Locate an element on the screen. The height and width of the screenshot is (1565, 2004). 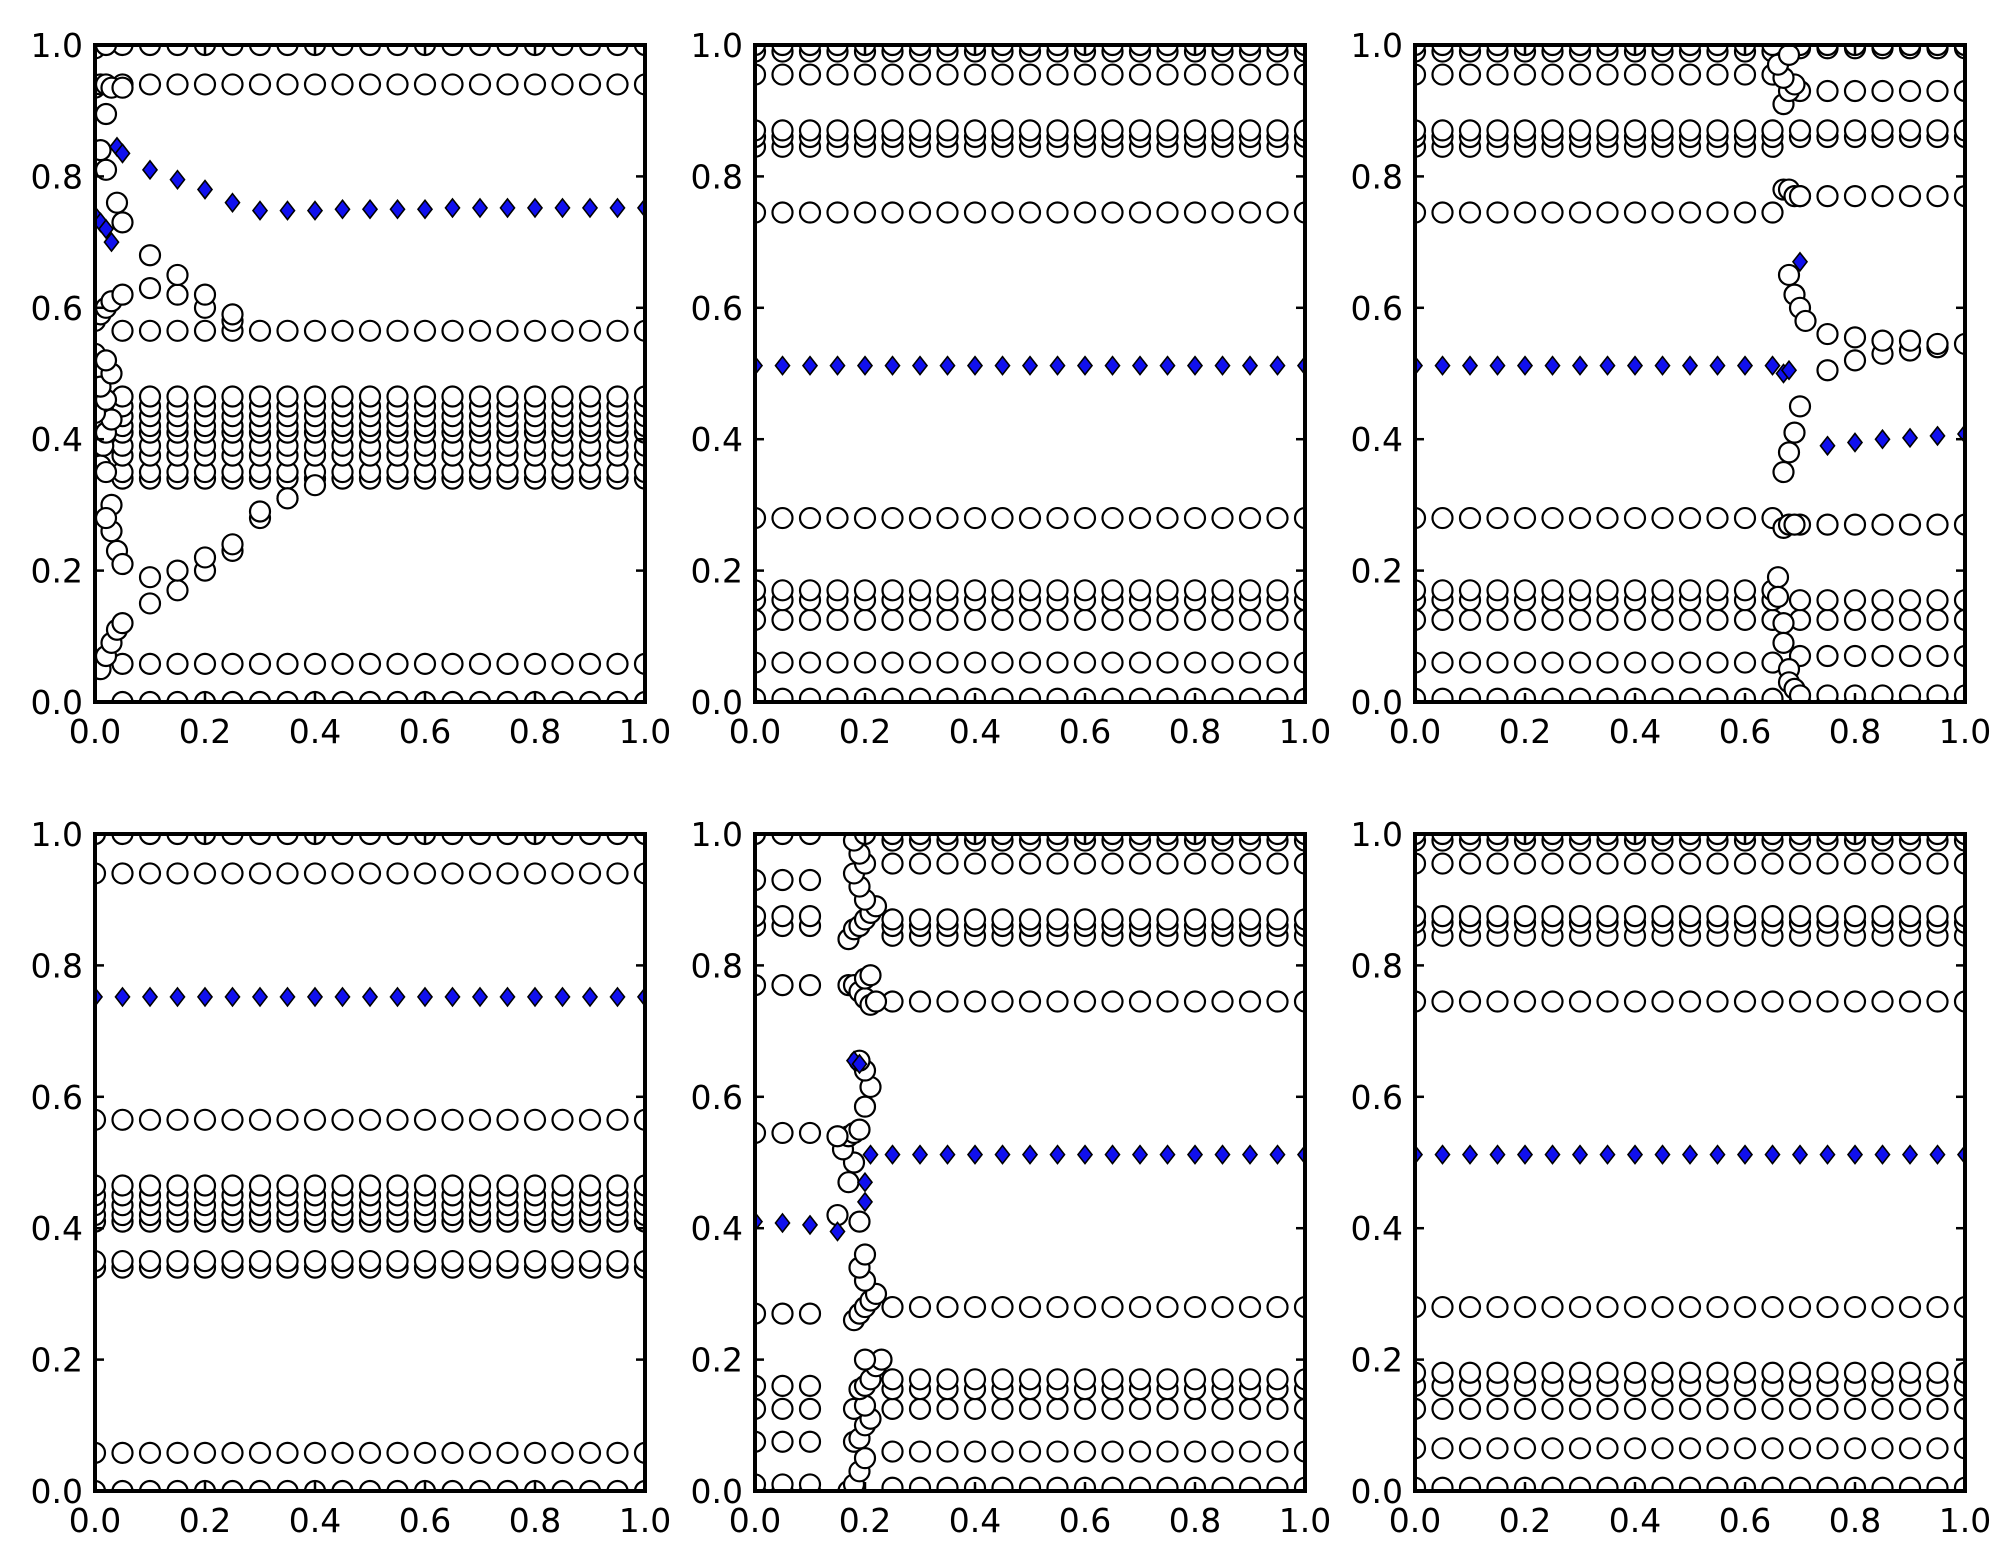
x-tick-label: 0.2 is located at coordinates (865, 1520).